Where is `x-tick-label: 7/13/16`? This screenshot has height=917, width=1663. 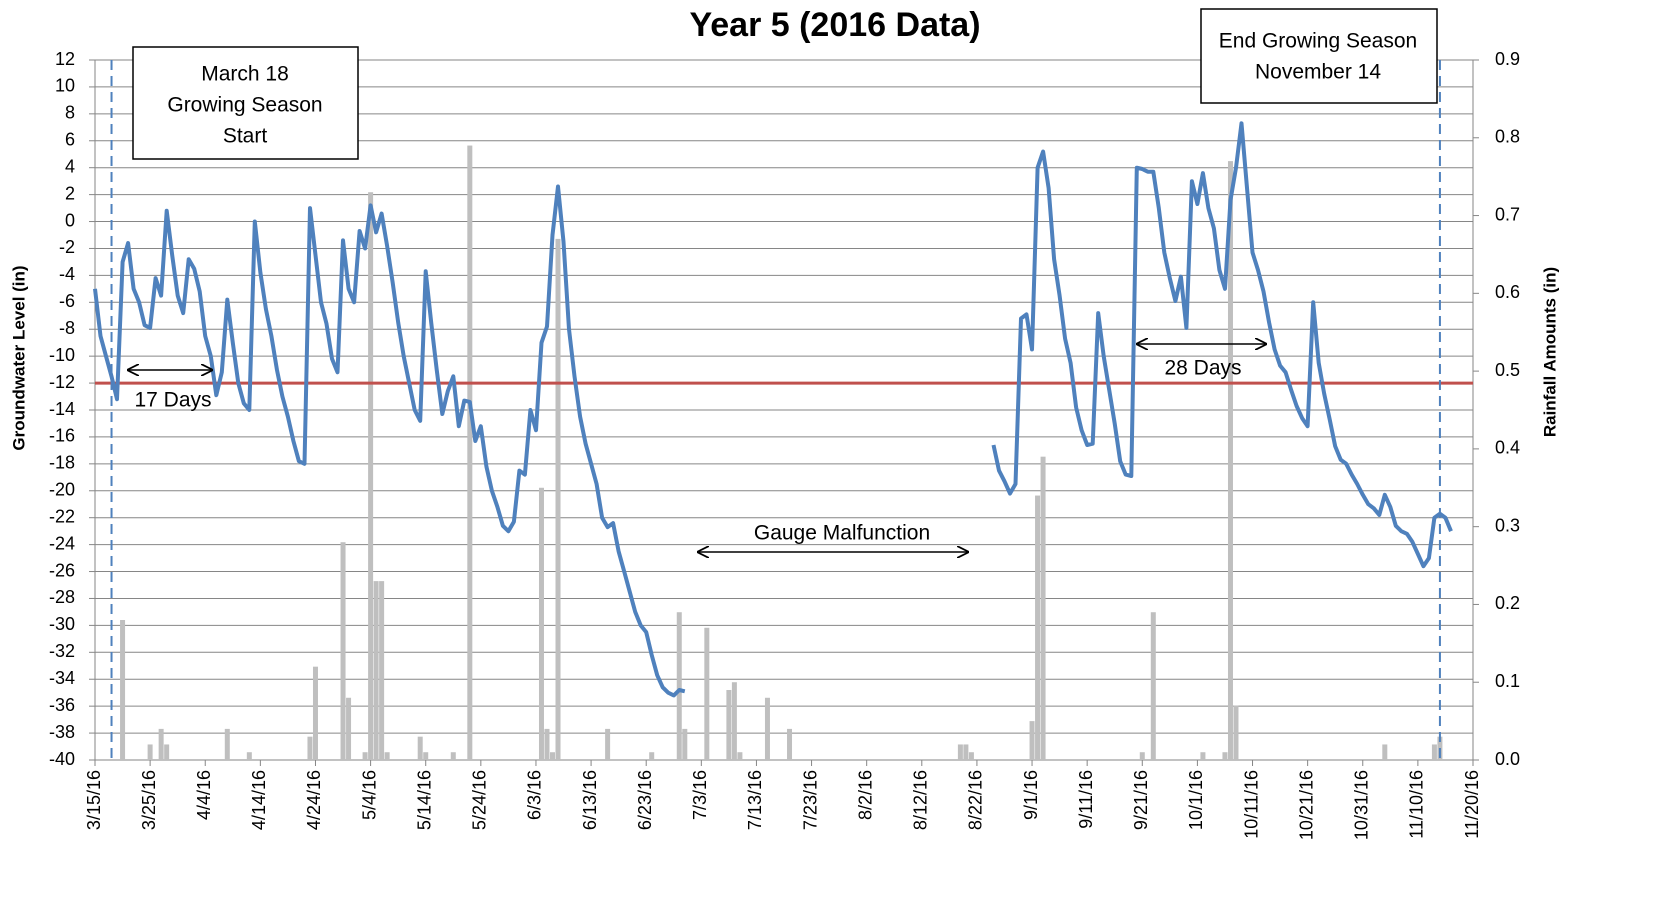
x-tick-label: 7/13/16 is located at coordinates (755, 800).